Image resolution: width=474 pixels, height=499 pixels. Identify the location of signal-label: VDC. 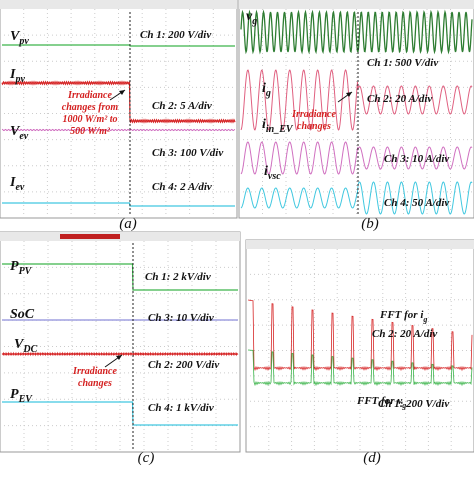
(26, 346).